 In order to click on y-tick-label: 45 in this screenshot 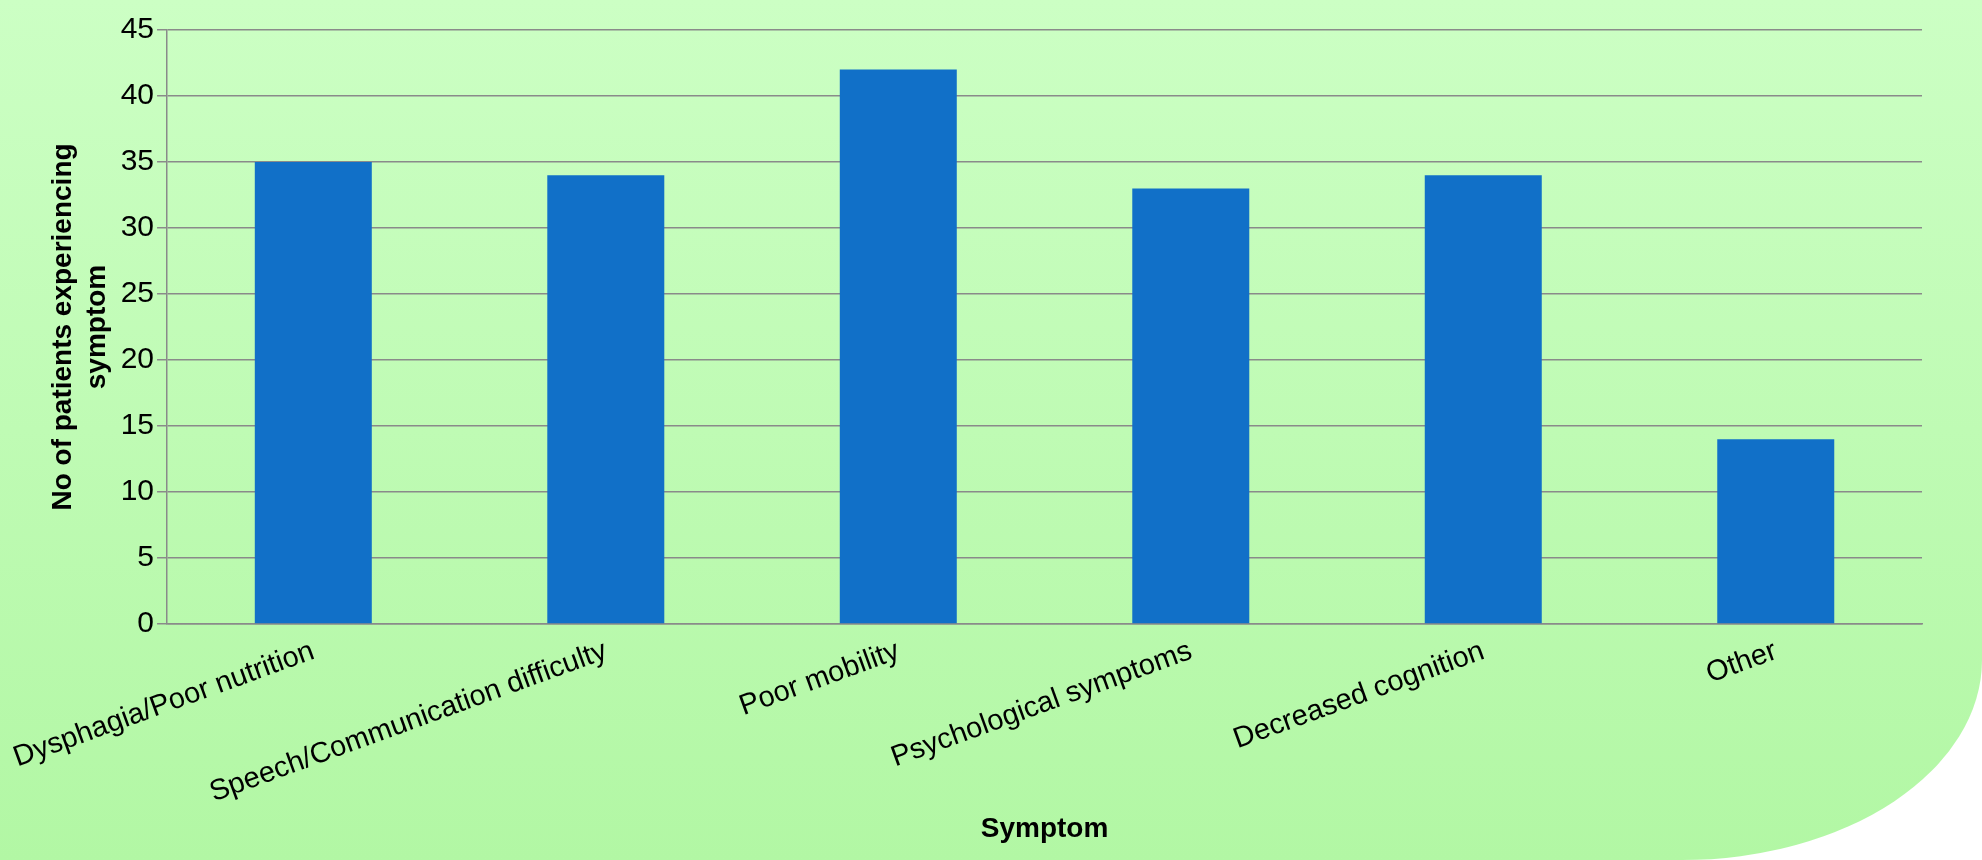, I will do `click(137, 28)`.